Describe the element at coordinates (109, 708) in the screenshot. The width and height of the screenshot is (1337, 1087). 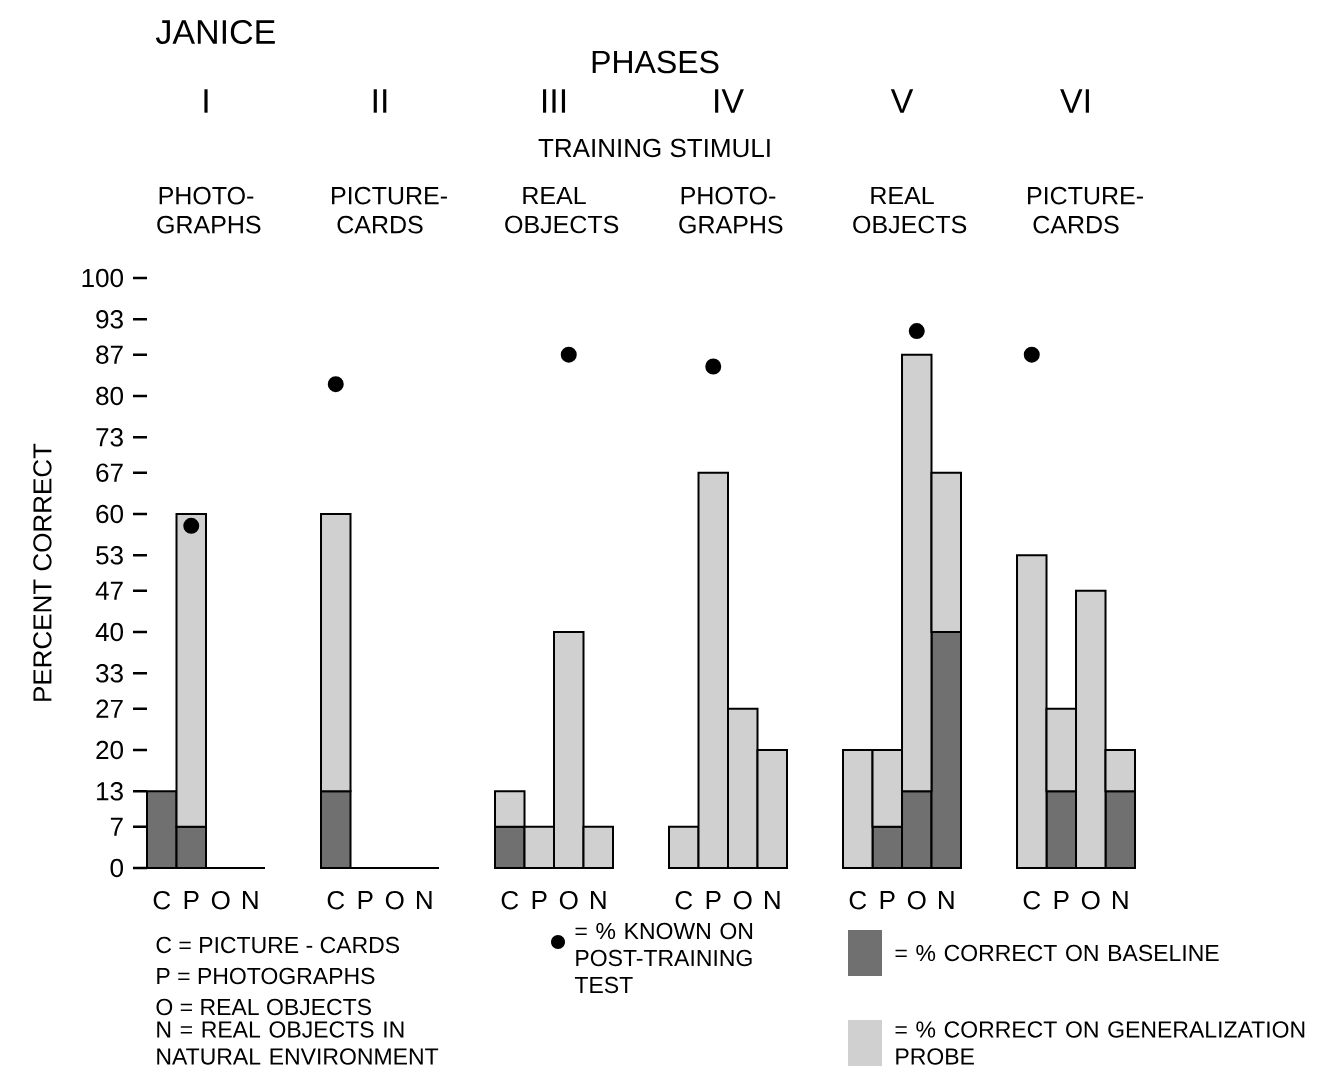
I see `y-tick-label: 27` at that location.